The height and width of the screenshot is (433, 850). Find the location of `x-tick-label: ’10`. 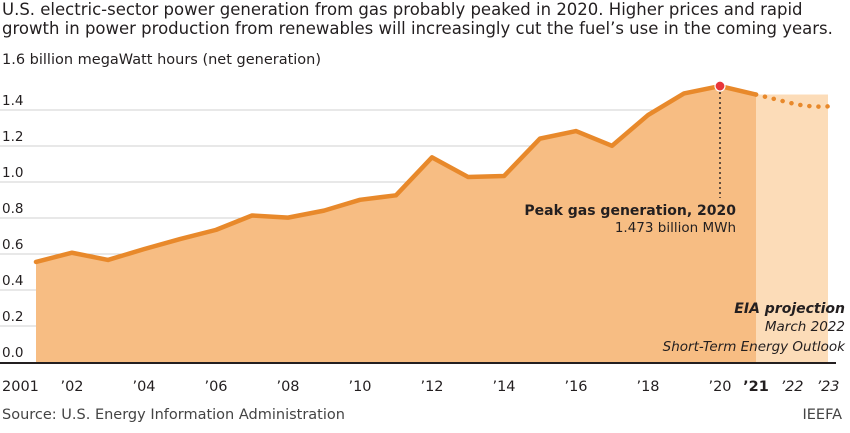

x-tick-label: ’10 is located at coordinates (359, 387).